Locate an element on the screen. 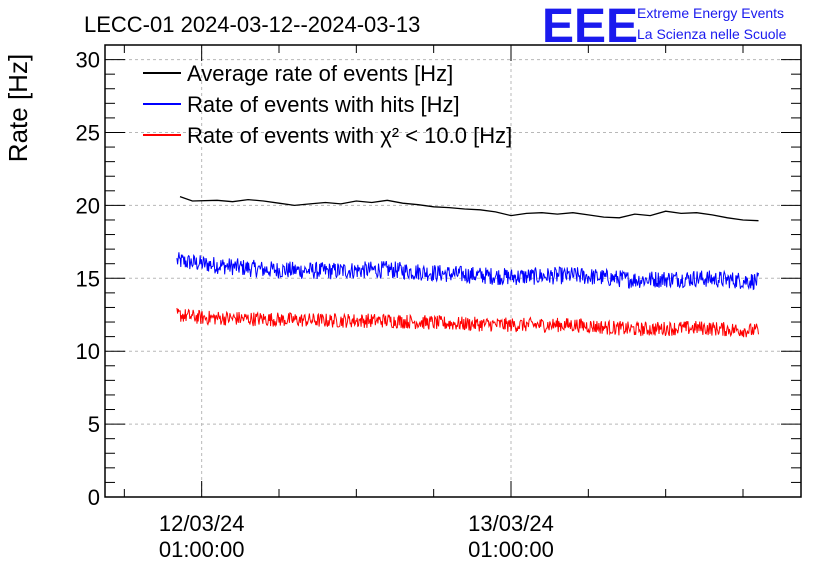 The height and width of the screenshot is (572, 836). logo-line-2: La Scienza nelle Scuole is located at coordinates (712, 34).